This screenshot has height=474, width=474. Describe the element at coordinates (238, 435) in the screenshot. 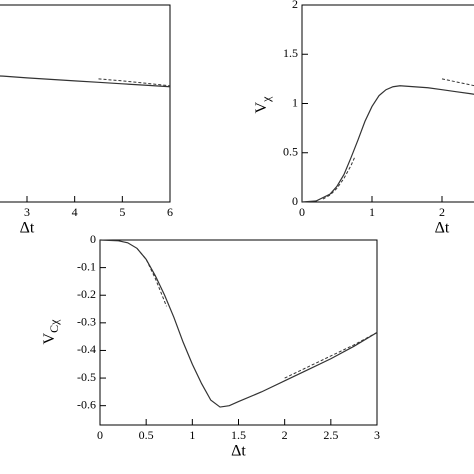

I see `x-tick-label: 1.5` at that location.